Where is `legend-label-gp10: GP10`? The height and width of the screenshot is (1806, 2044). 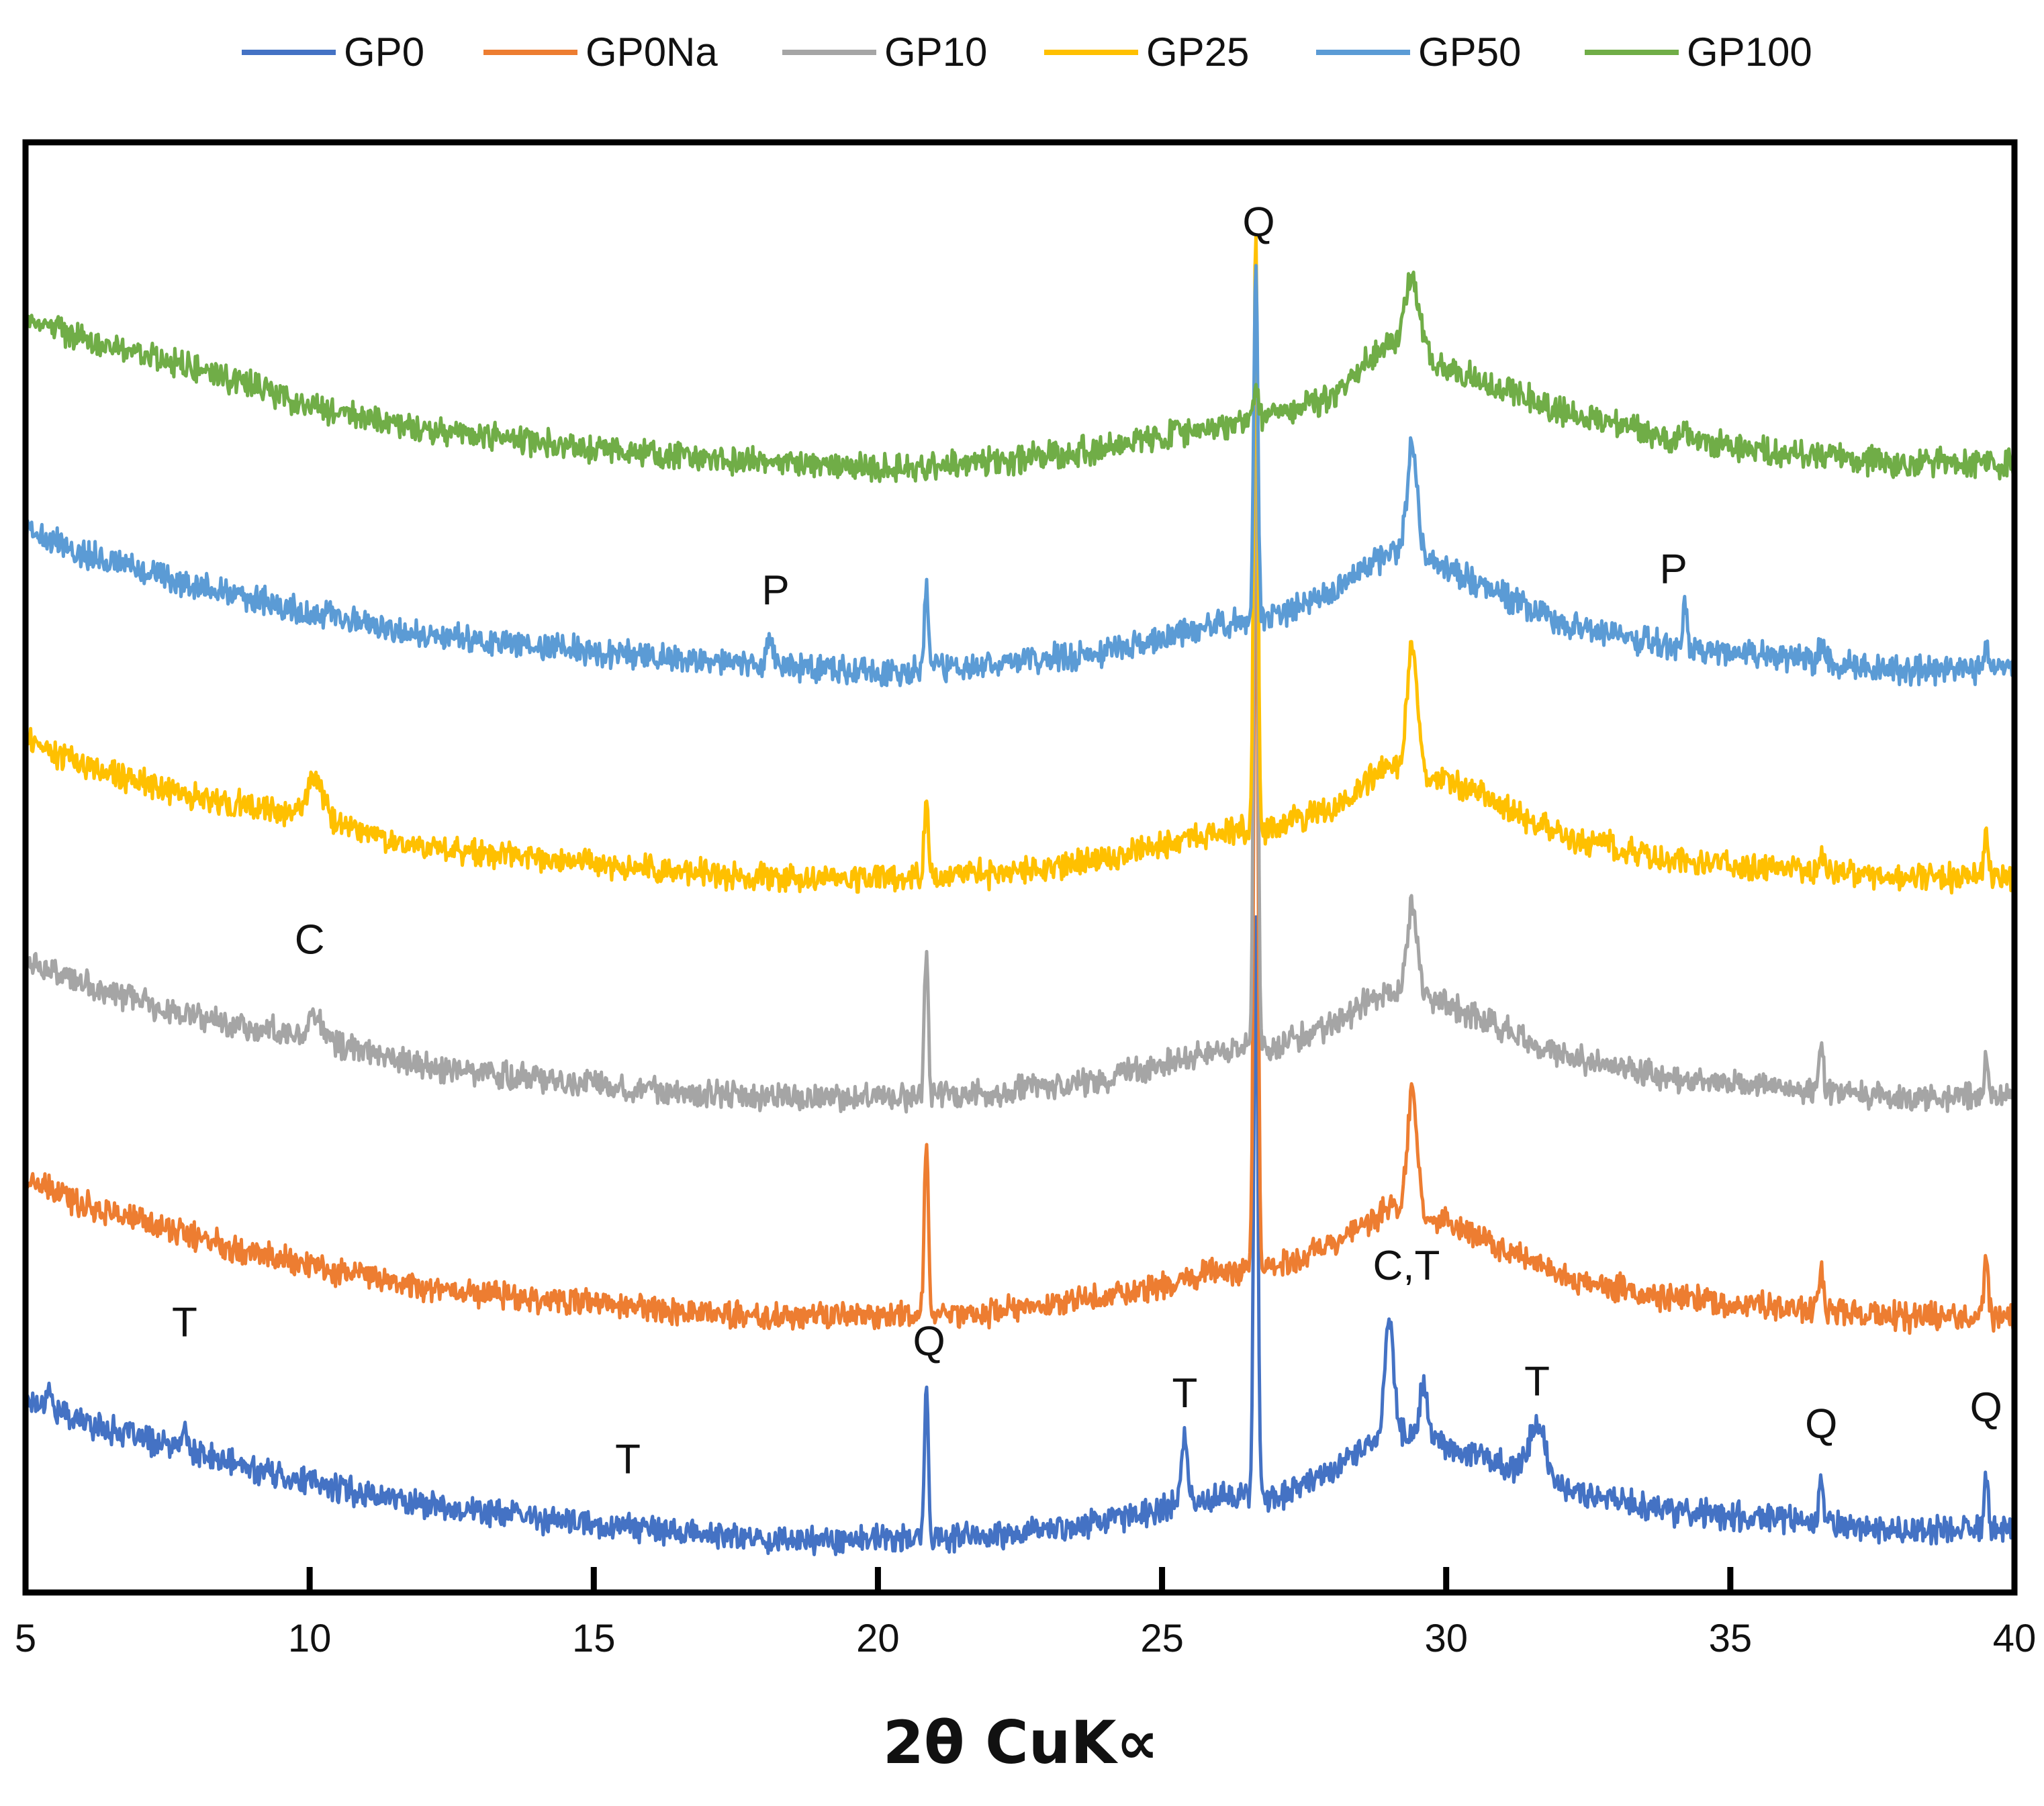 legend-label-gp10: GP10 is located at coordinates (935, 52).